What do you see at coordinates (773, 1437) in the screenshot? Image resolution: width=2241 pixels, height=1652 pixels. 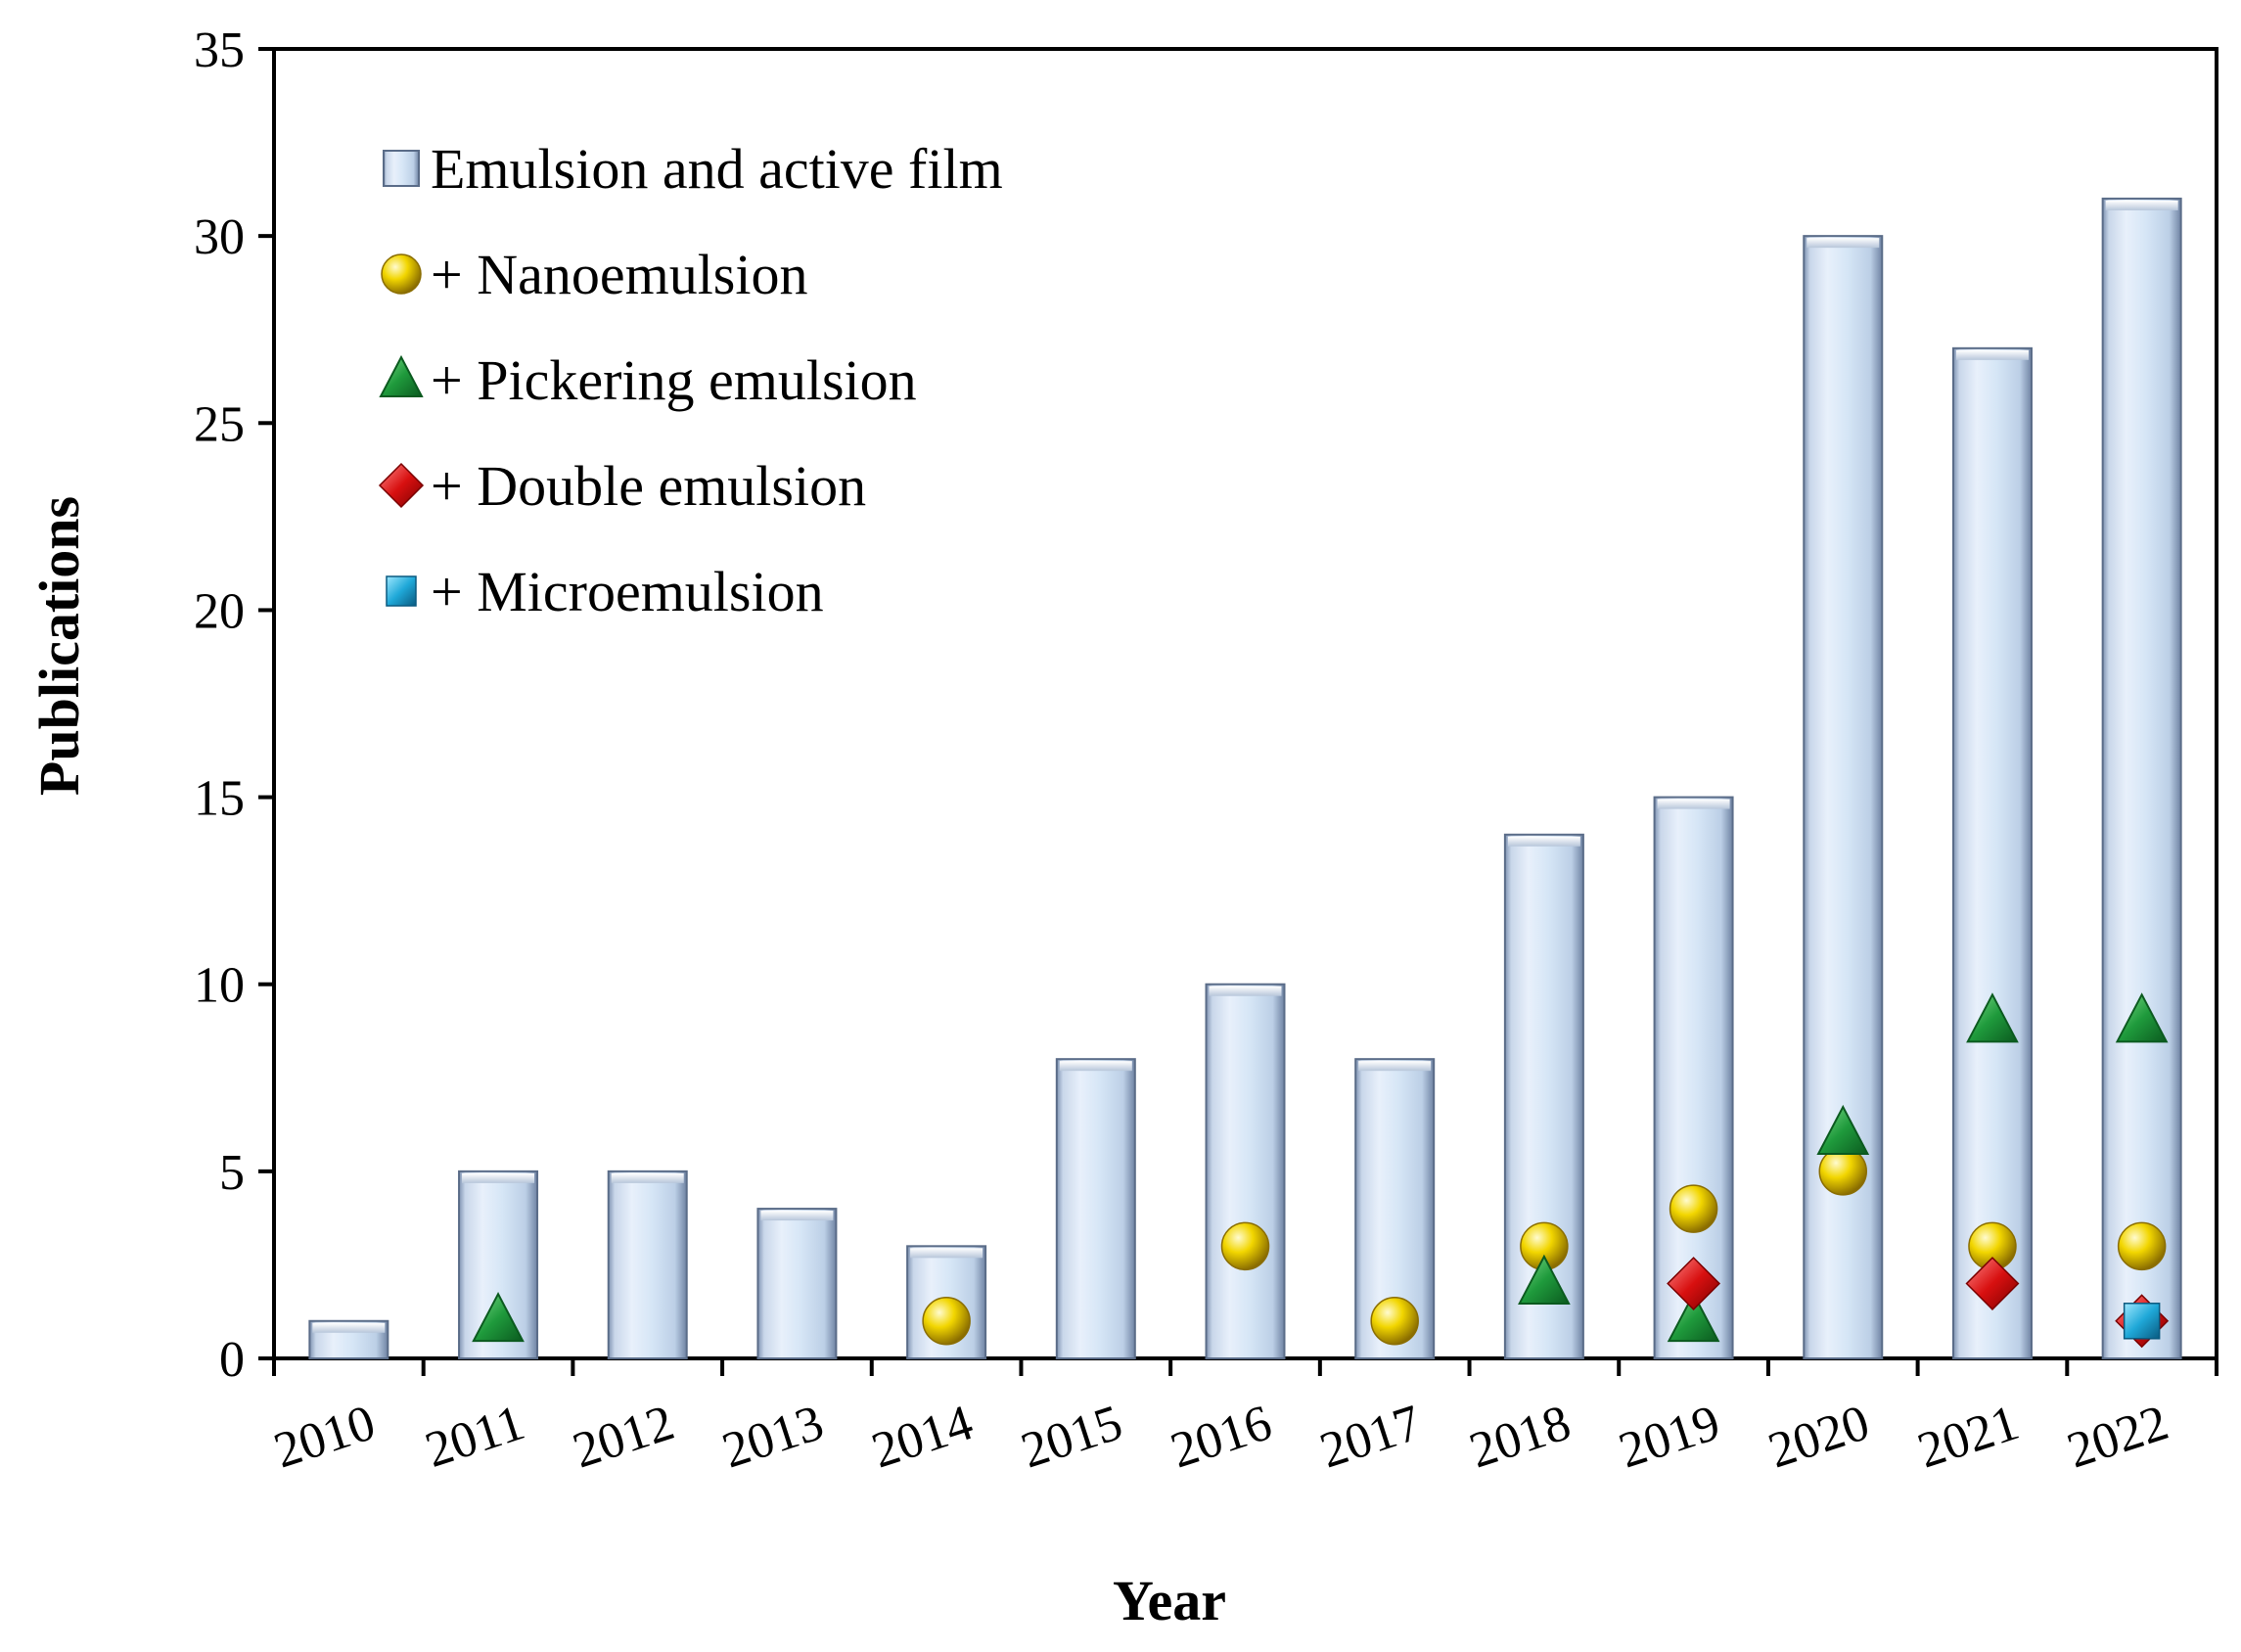 I see `x-tick-label: 2013` at bounding box center [773, 1437].